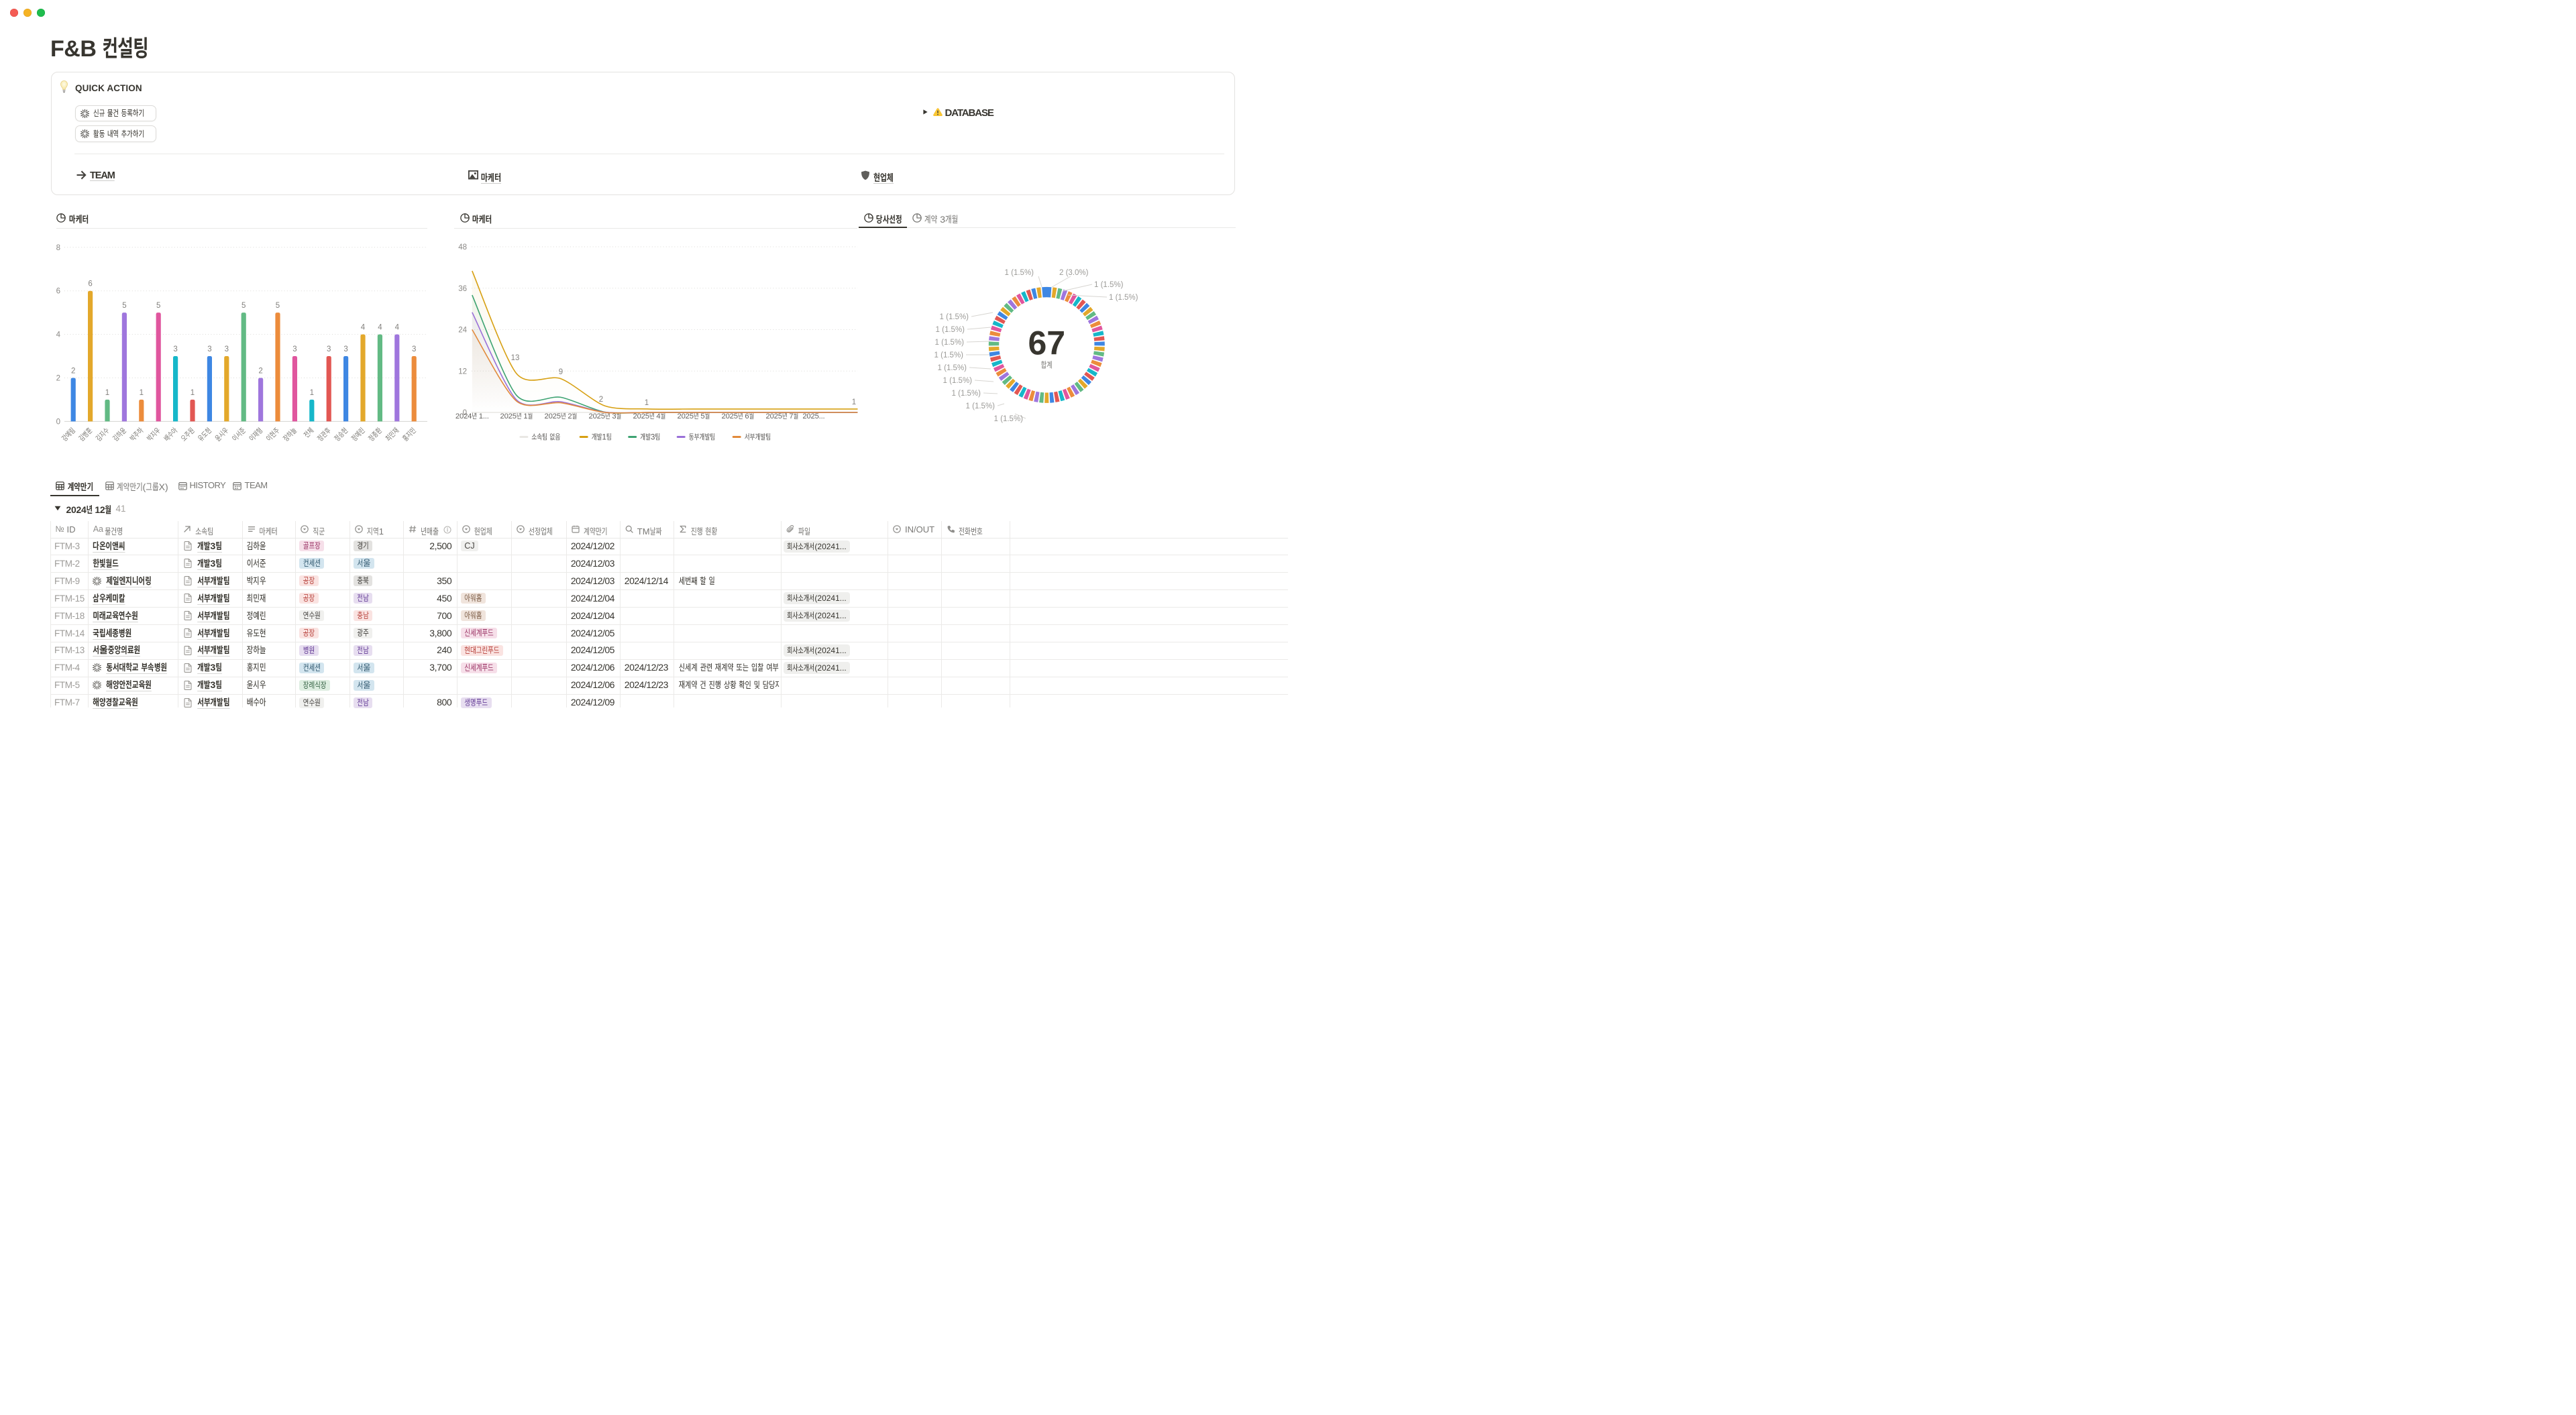  What do you see at coordinates (222, 435) in the screenshot?
I see `svg-text: 윤시우` at bounding box center [222, 435].